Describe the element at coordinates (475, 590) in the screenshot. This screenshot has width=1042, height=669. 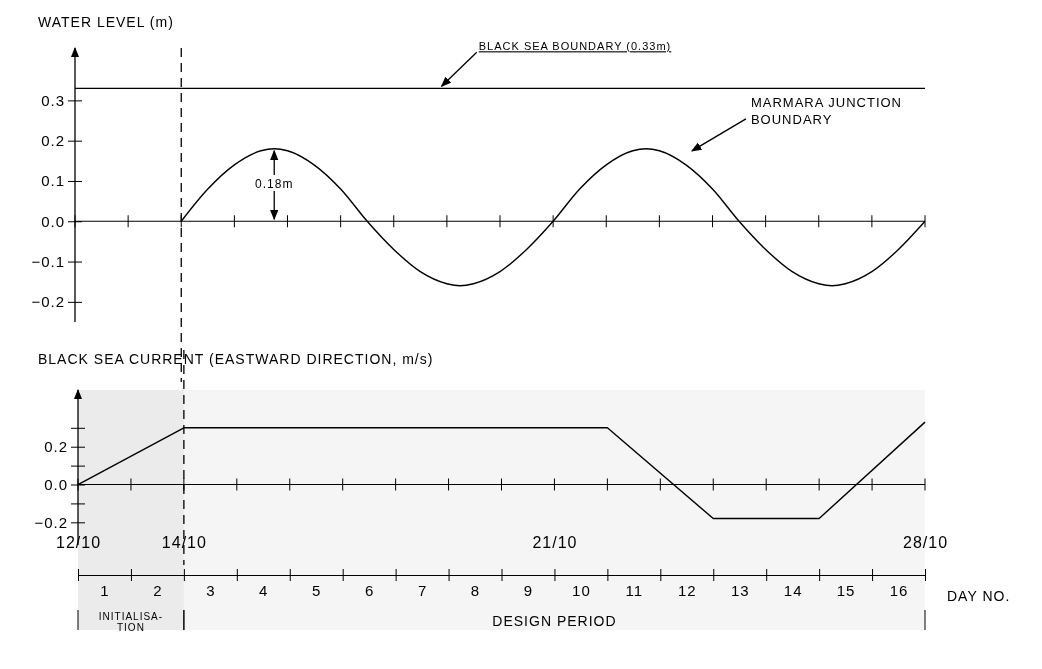
I see `x-tick-label: 8` at that location.